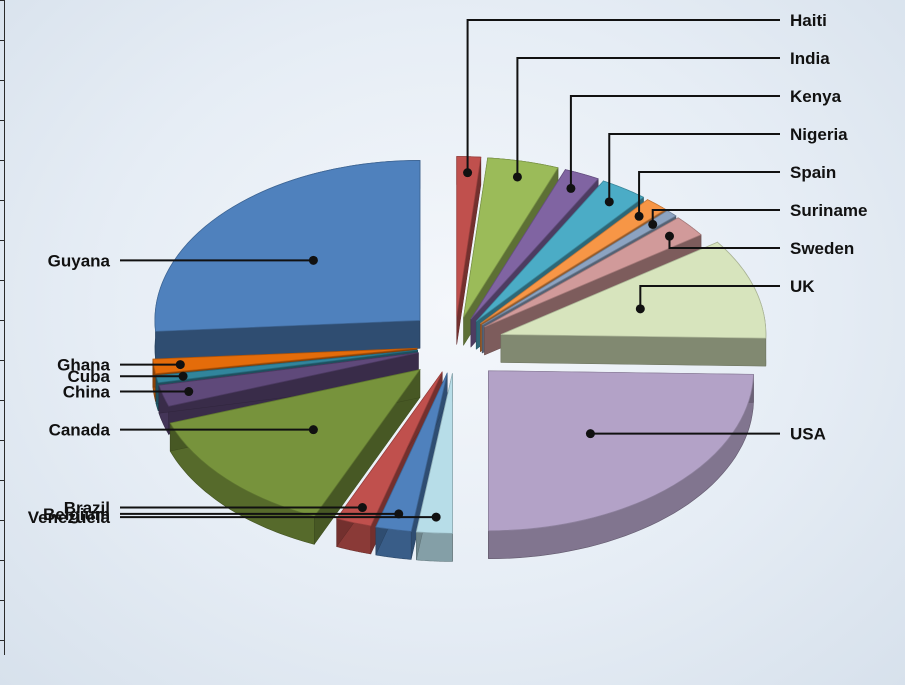 Image resolution: width=905 pixels, height=685 pixels. I want to click on leader-dot-guyana, so click(313, 260).